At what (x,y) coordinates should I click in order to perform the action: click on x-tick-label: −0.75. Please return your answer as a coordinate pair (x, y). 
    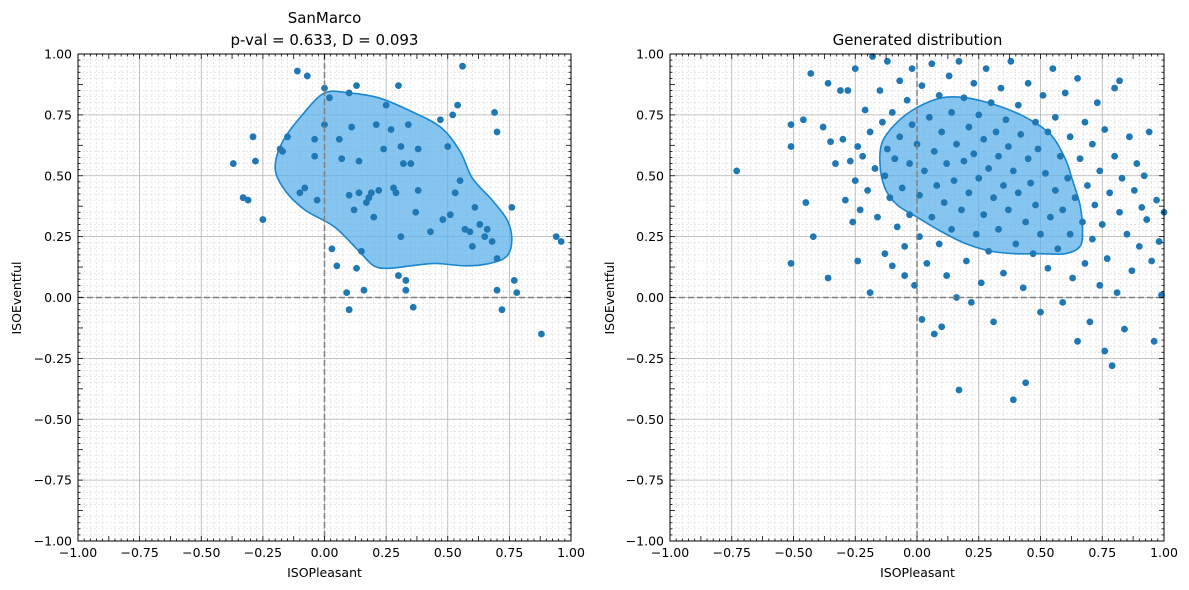
    Looking at the image, I should click on (732, 552).